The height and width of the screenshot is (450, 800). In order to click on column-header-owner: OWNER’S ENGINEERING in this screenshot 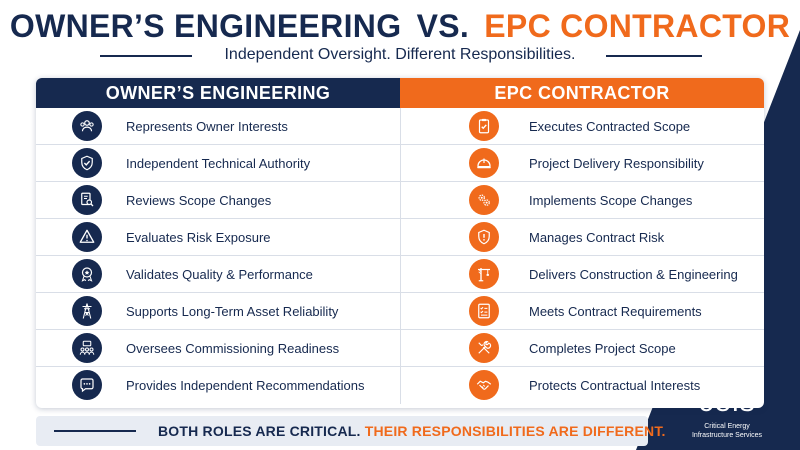, I will do `click(218, 93)`.